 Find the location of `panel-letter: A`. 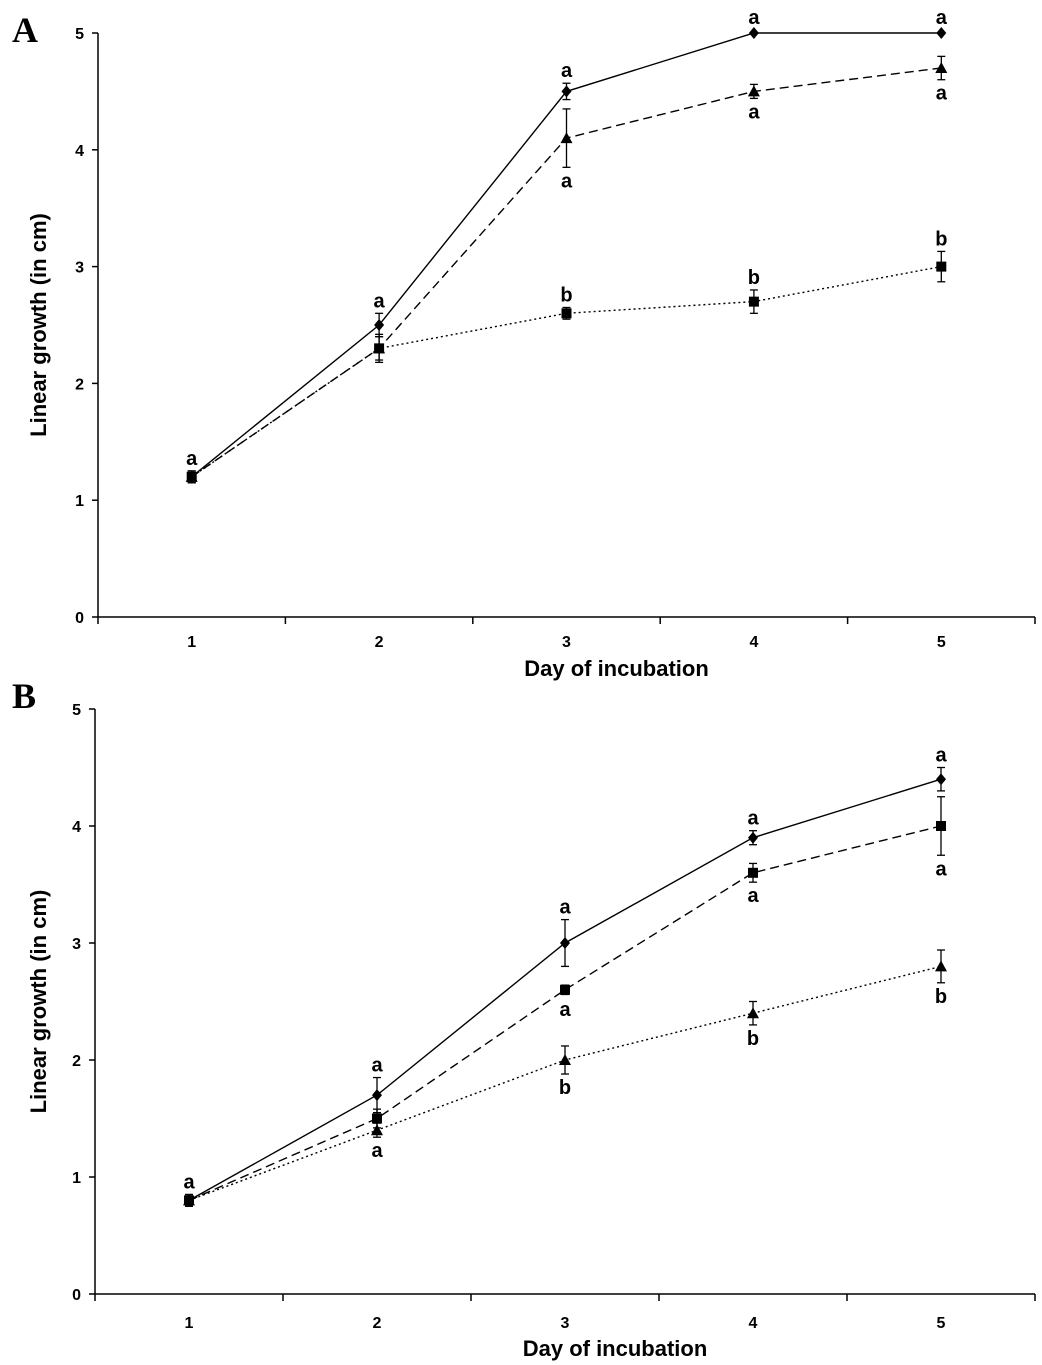

panel-letter: A is located at coordinates (25, 30).